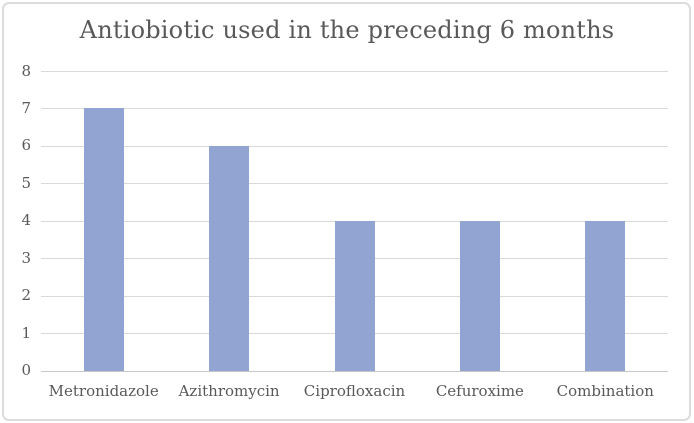  What do you see at coordinates (479, 295) in the screenshot?
I see `bar-cefuroxime` at bounding box center [479, 295].